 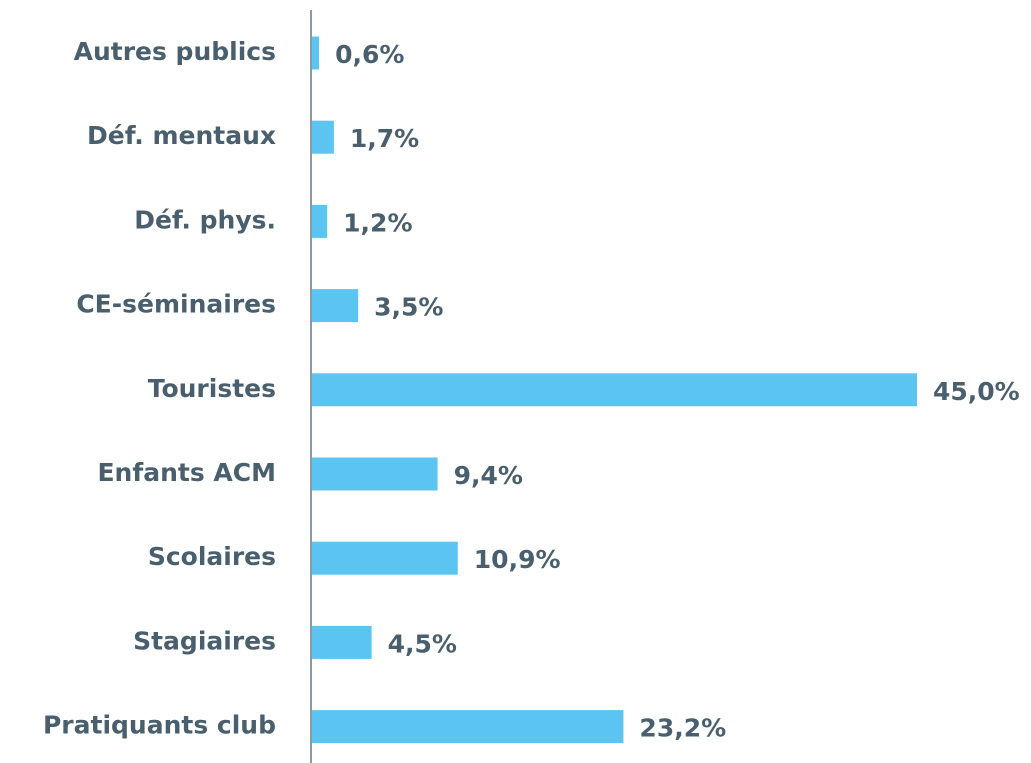 What do you see at coordinates (186, 472) in the screenshot?
I see `y-tick-label: Enfants ACM` at bounding box center [186, 472].